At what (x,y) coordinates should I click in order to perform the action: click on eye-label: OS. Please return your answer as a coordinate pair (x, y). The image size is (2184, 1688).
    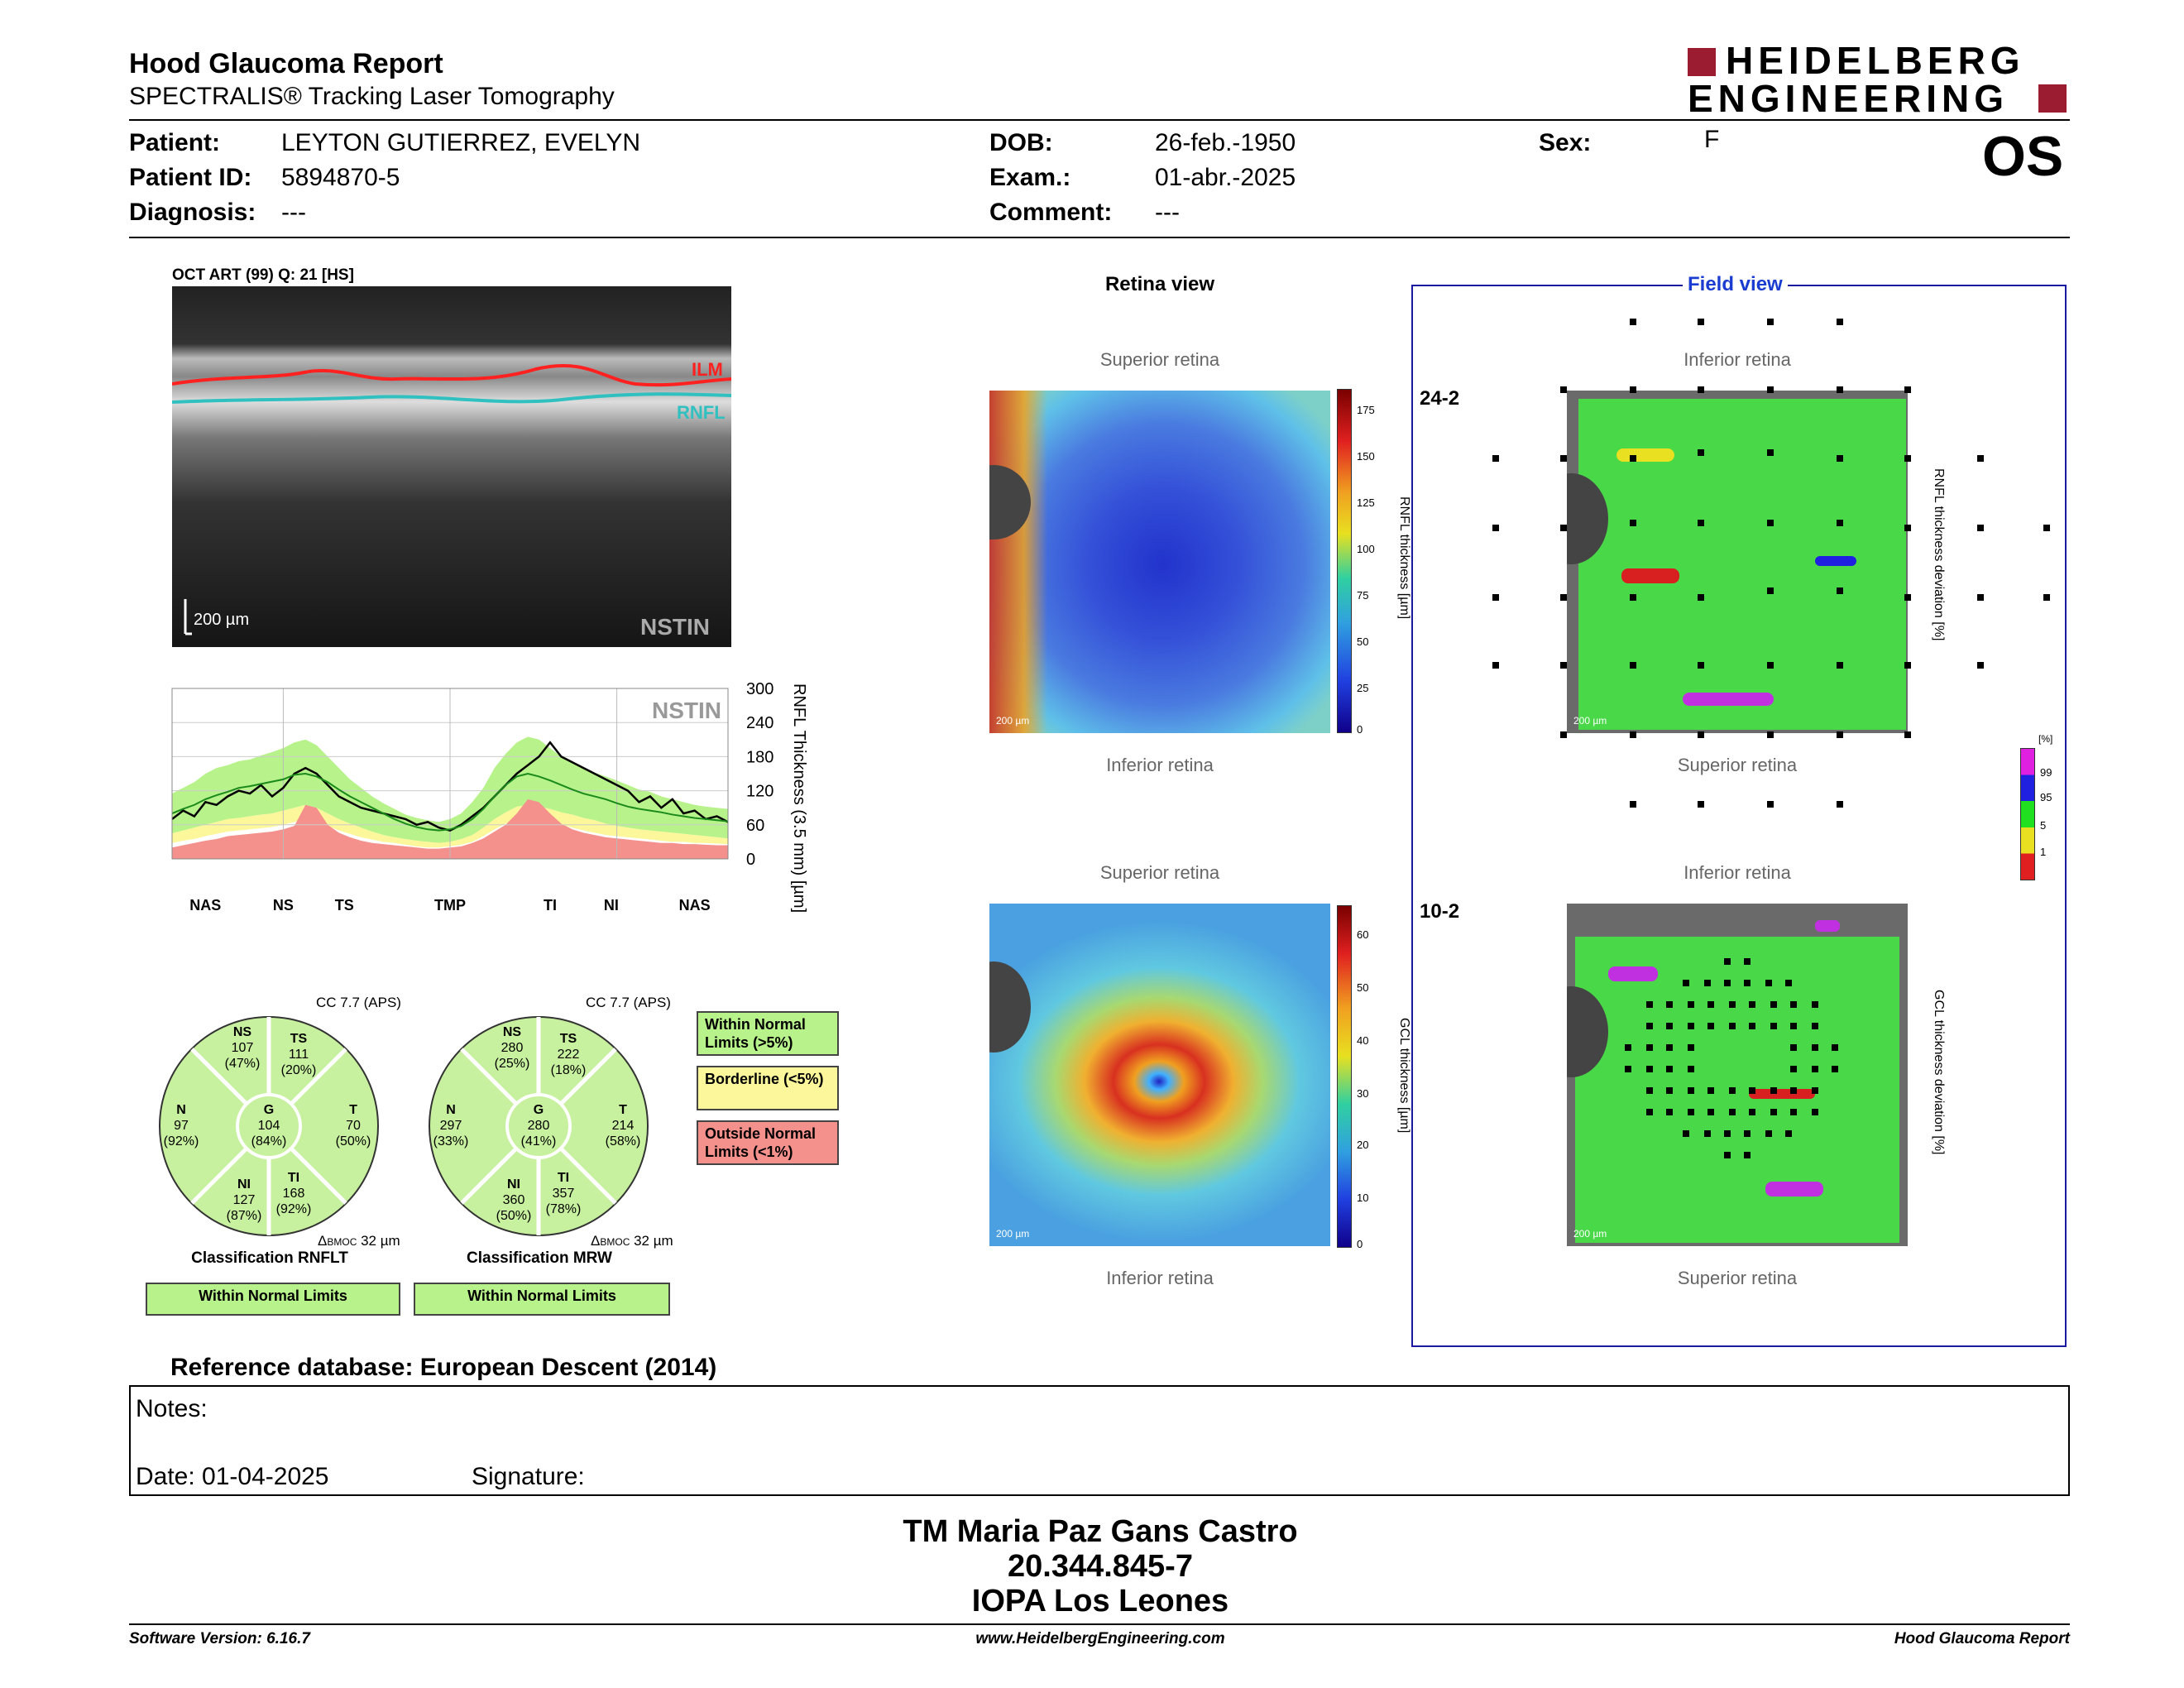
    Looking at the image, I should click on (2023, 156).